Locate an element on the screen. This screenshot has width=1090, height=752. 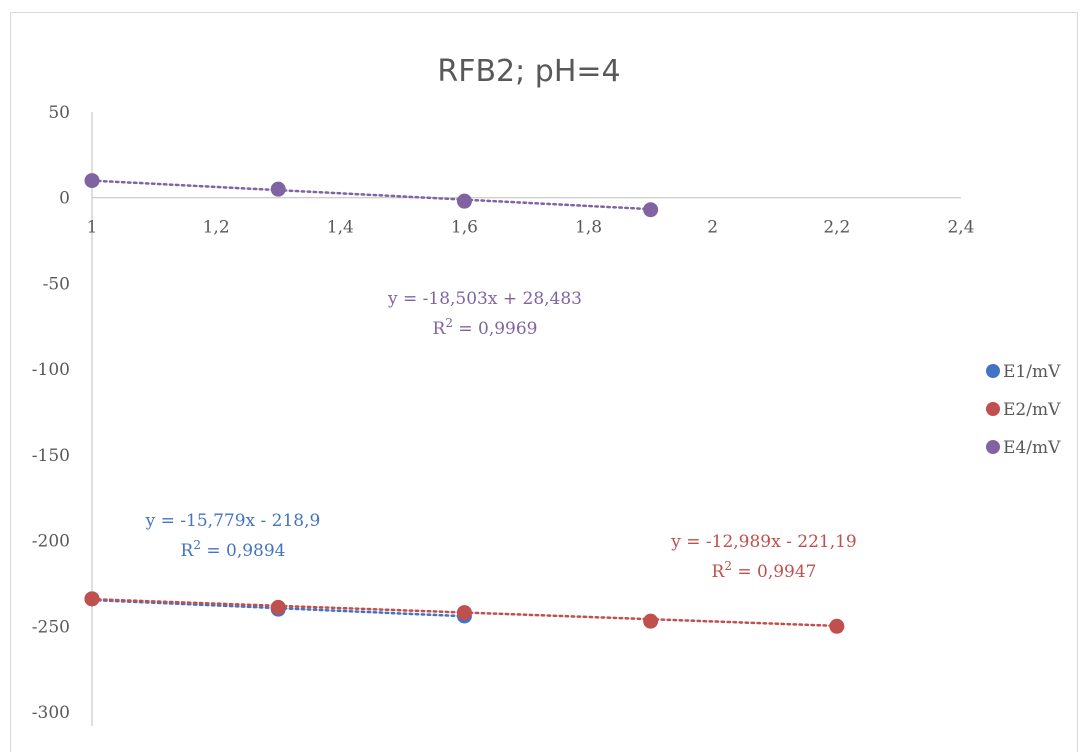
r-squared-label: R2 = 0,9894 is located at coordinates (233, 549).